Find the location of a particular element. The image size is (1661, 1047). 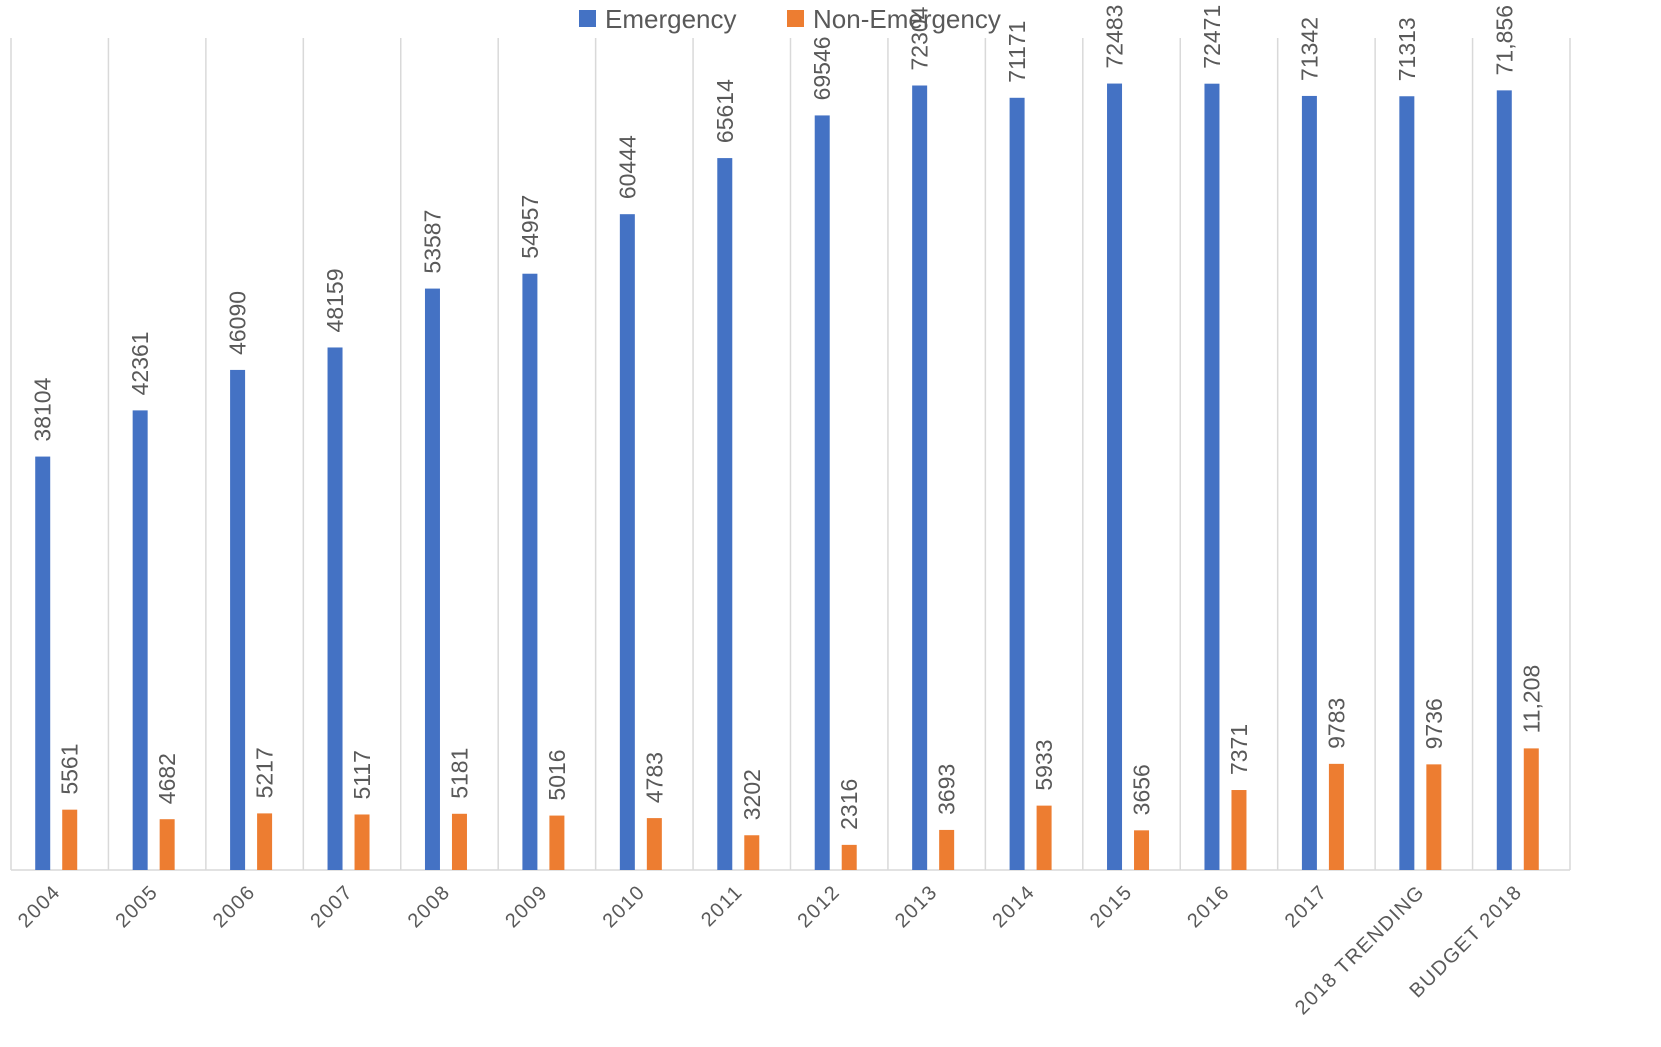

emergency-value-label: 71171 is located at coordinates (1017, 52).